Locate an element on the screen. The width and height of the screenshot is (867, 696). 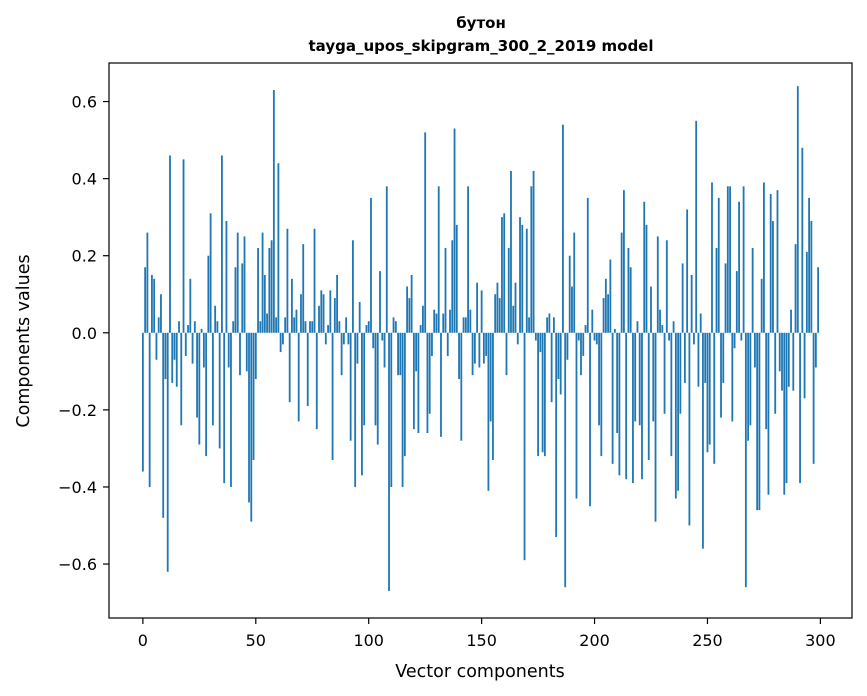
chart-subtitle: tayga_upos_skipgram_300_2_2019 model is located at coordinates (481, 46).